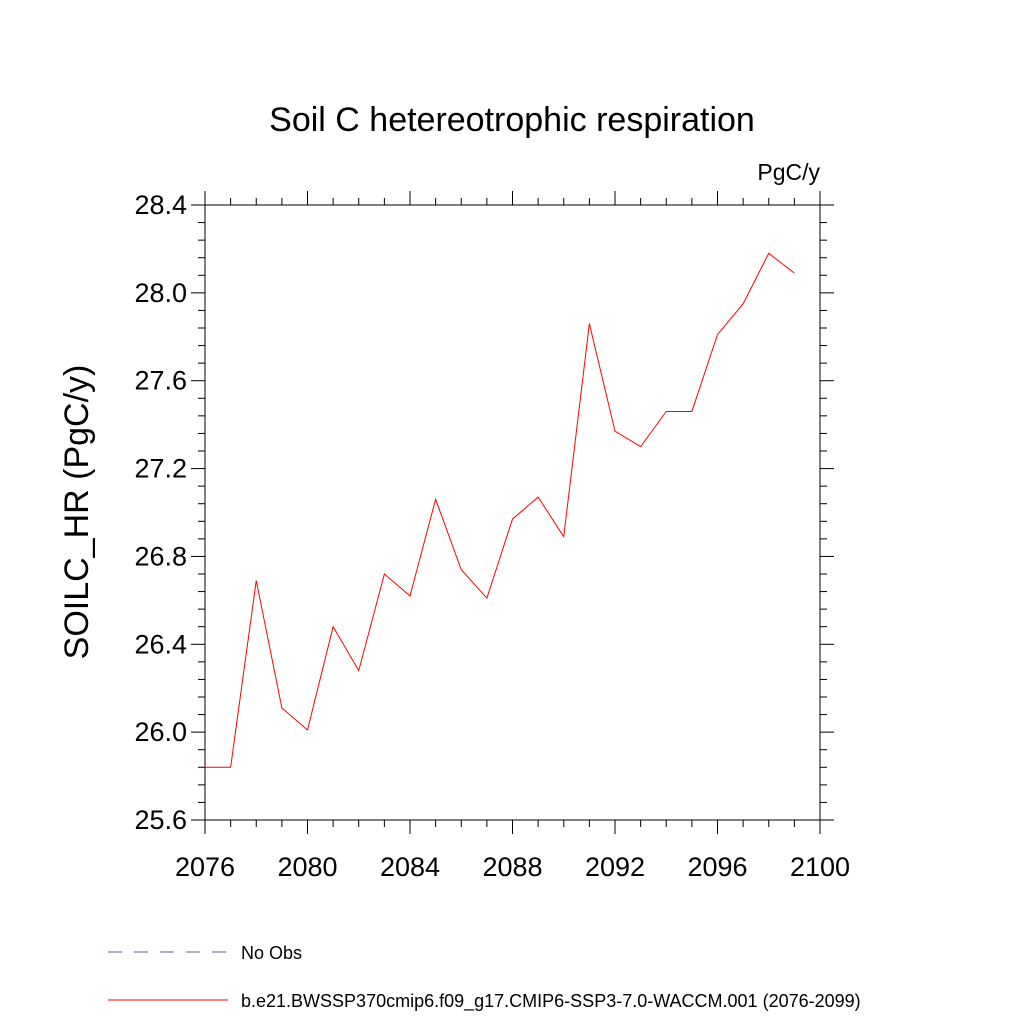  What do you see at coordinates (820, 867) in the screenshot?
I see `x-tick-label: 2100` at bounding box center [820, 867].